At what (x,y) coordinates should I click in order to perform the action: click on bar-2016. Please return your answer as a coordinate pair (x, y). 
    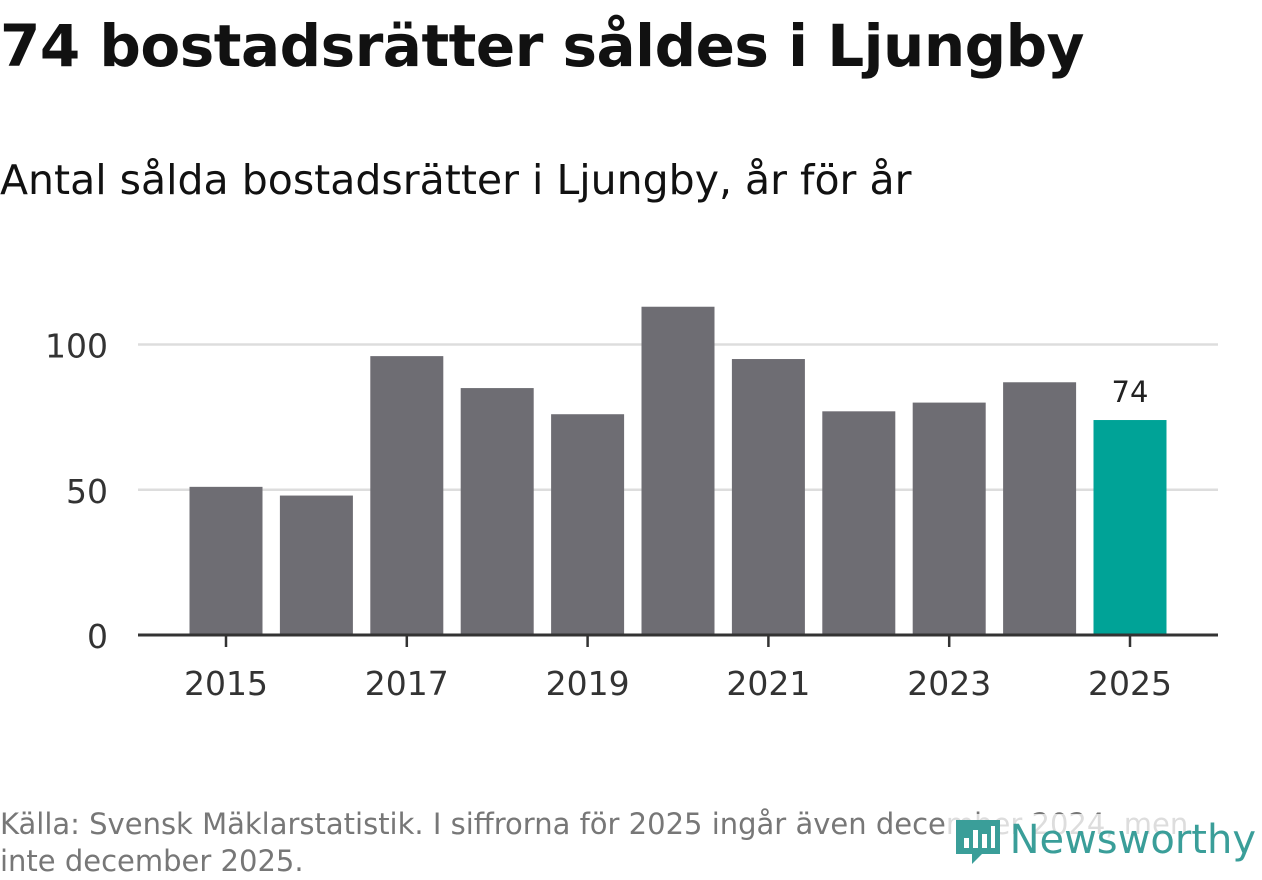
    Looking at the image, I should click on (316, 565).